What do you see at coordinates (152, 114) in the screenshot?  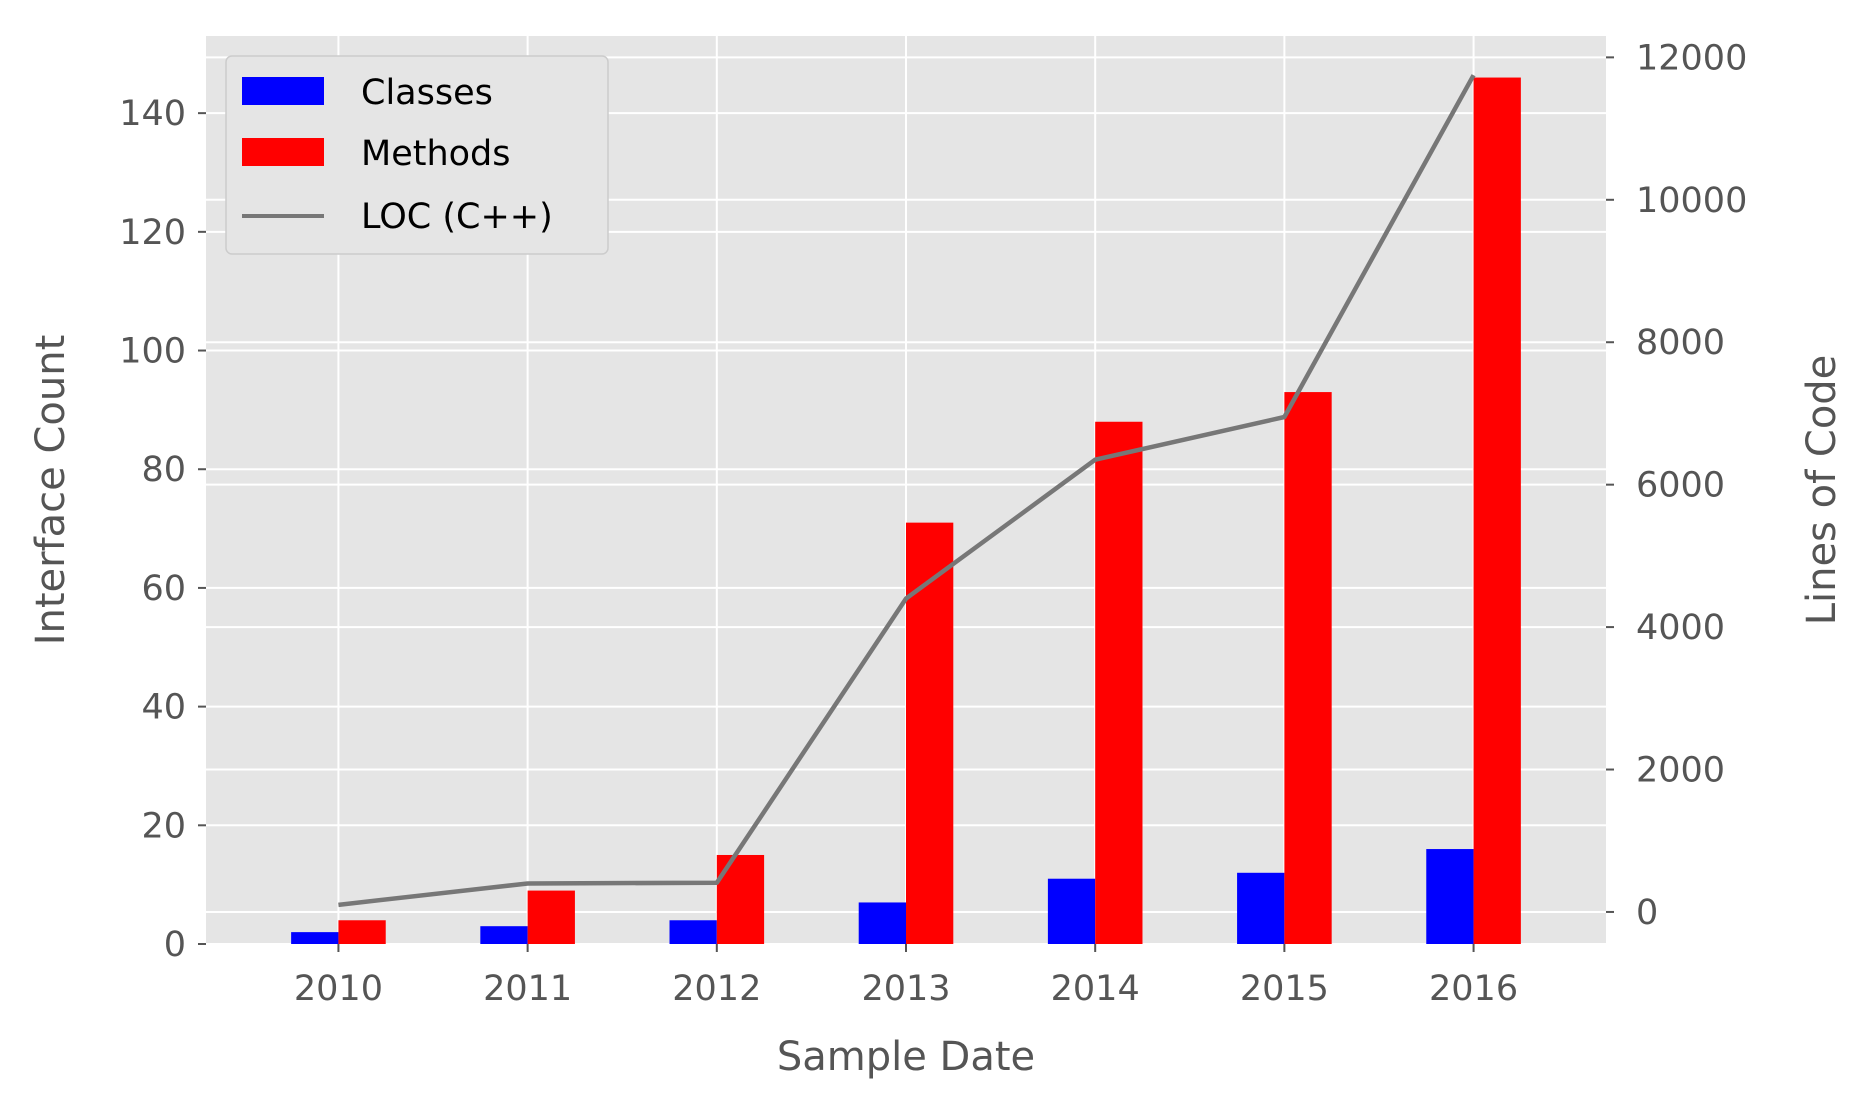 I see `y-tick-label: 140` at bounding box center [152, 114].